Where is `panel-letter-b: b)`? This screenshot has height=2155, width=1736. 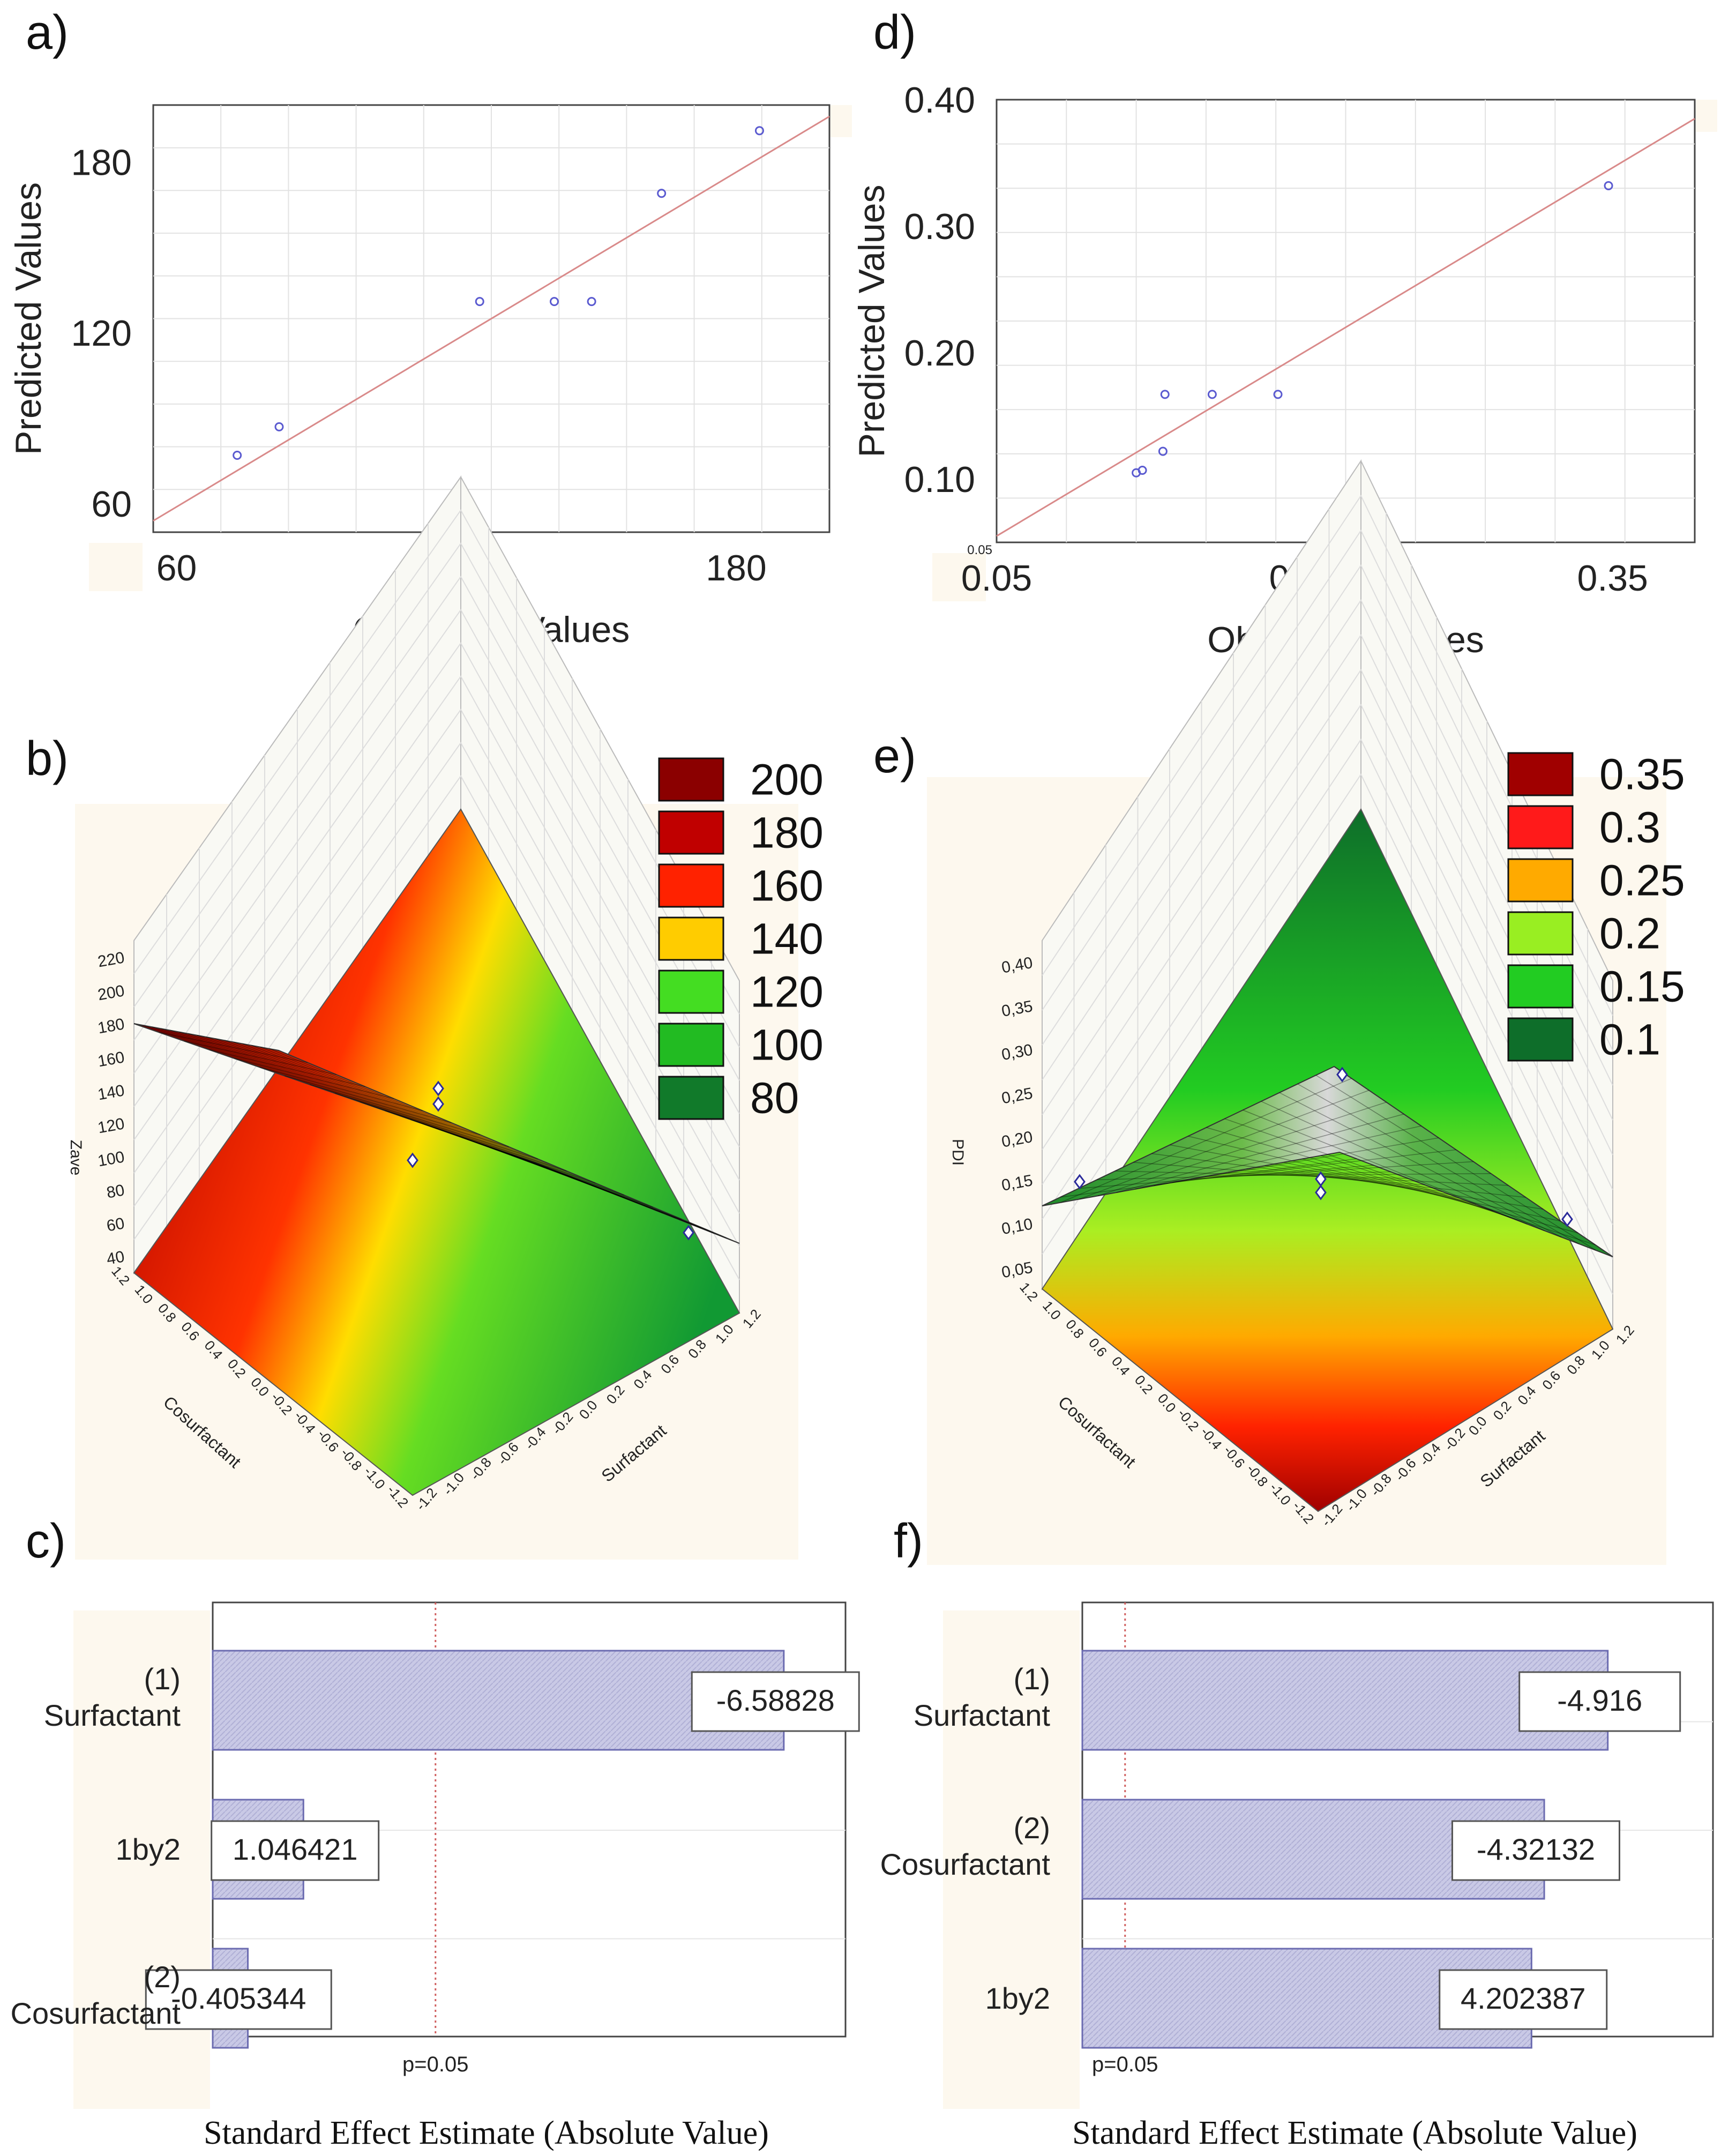 panel-letter-b: b) is located at coordinates (47, 759).